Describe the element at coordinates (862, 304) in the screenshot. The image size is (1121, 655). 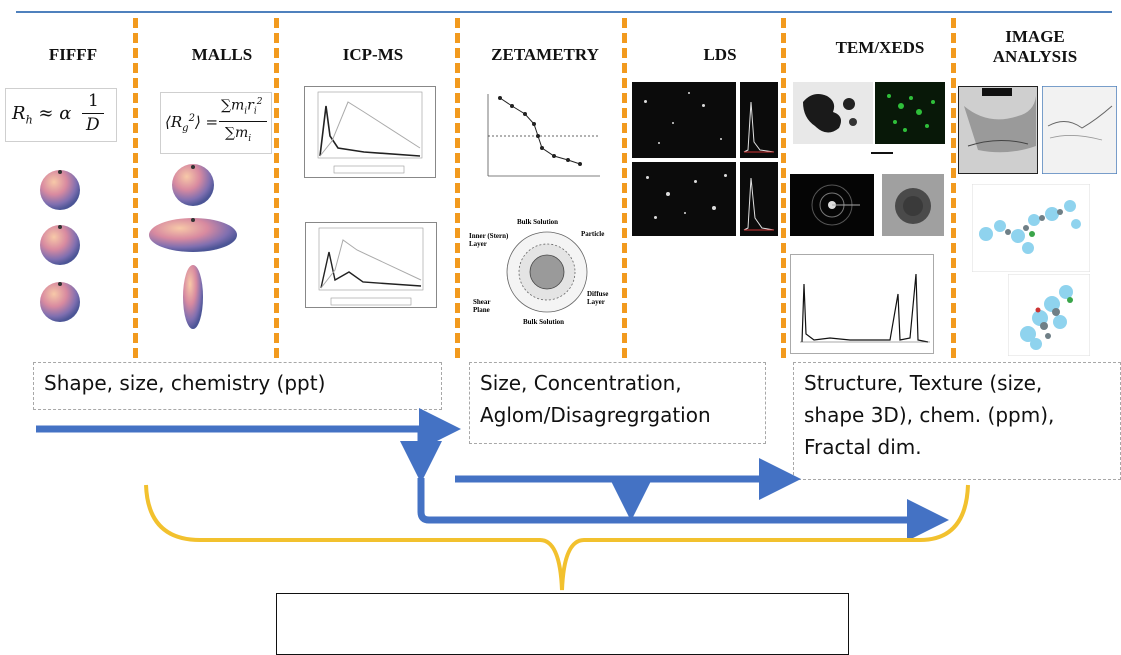
I see `xeds-spectrum` at that location.